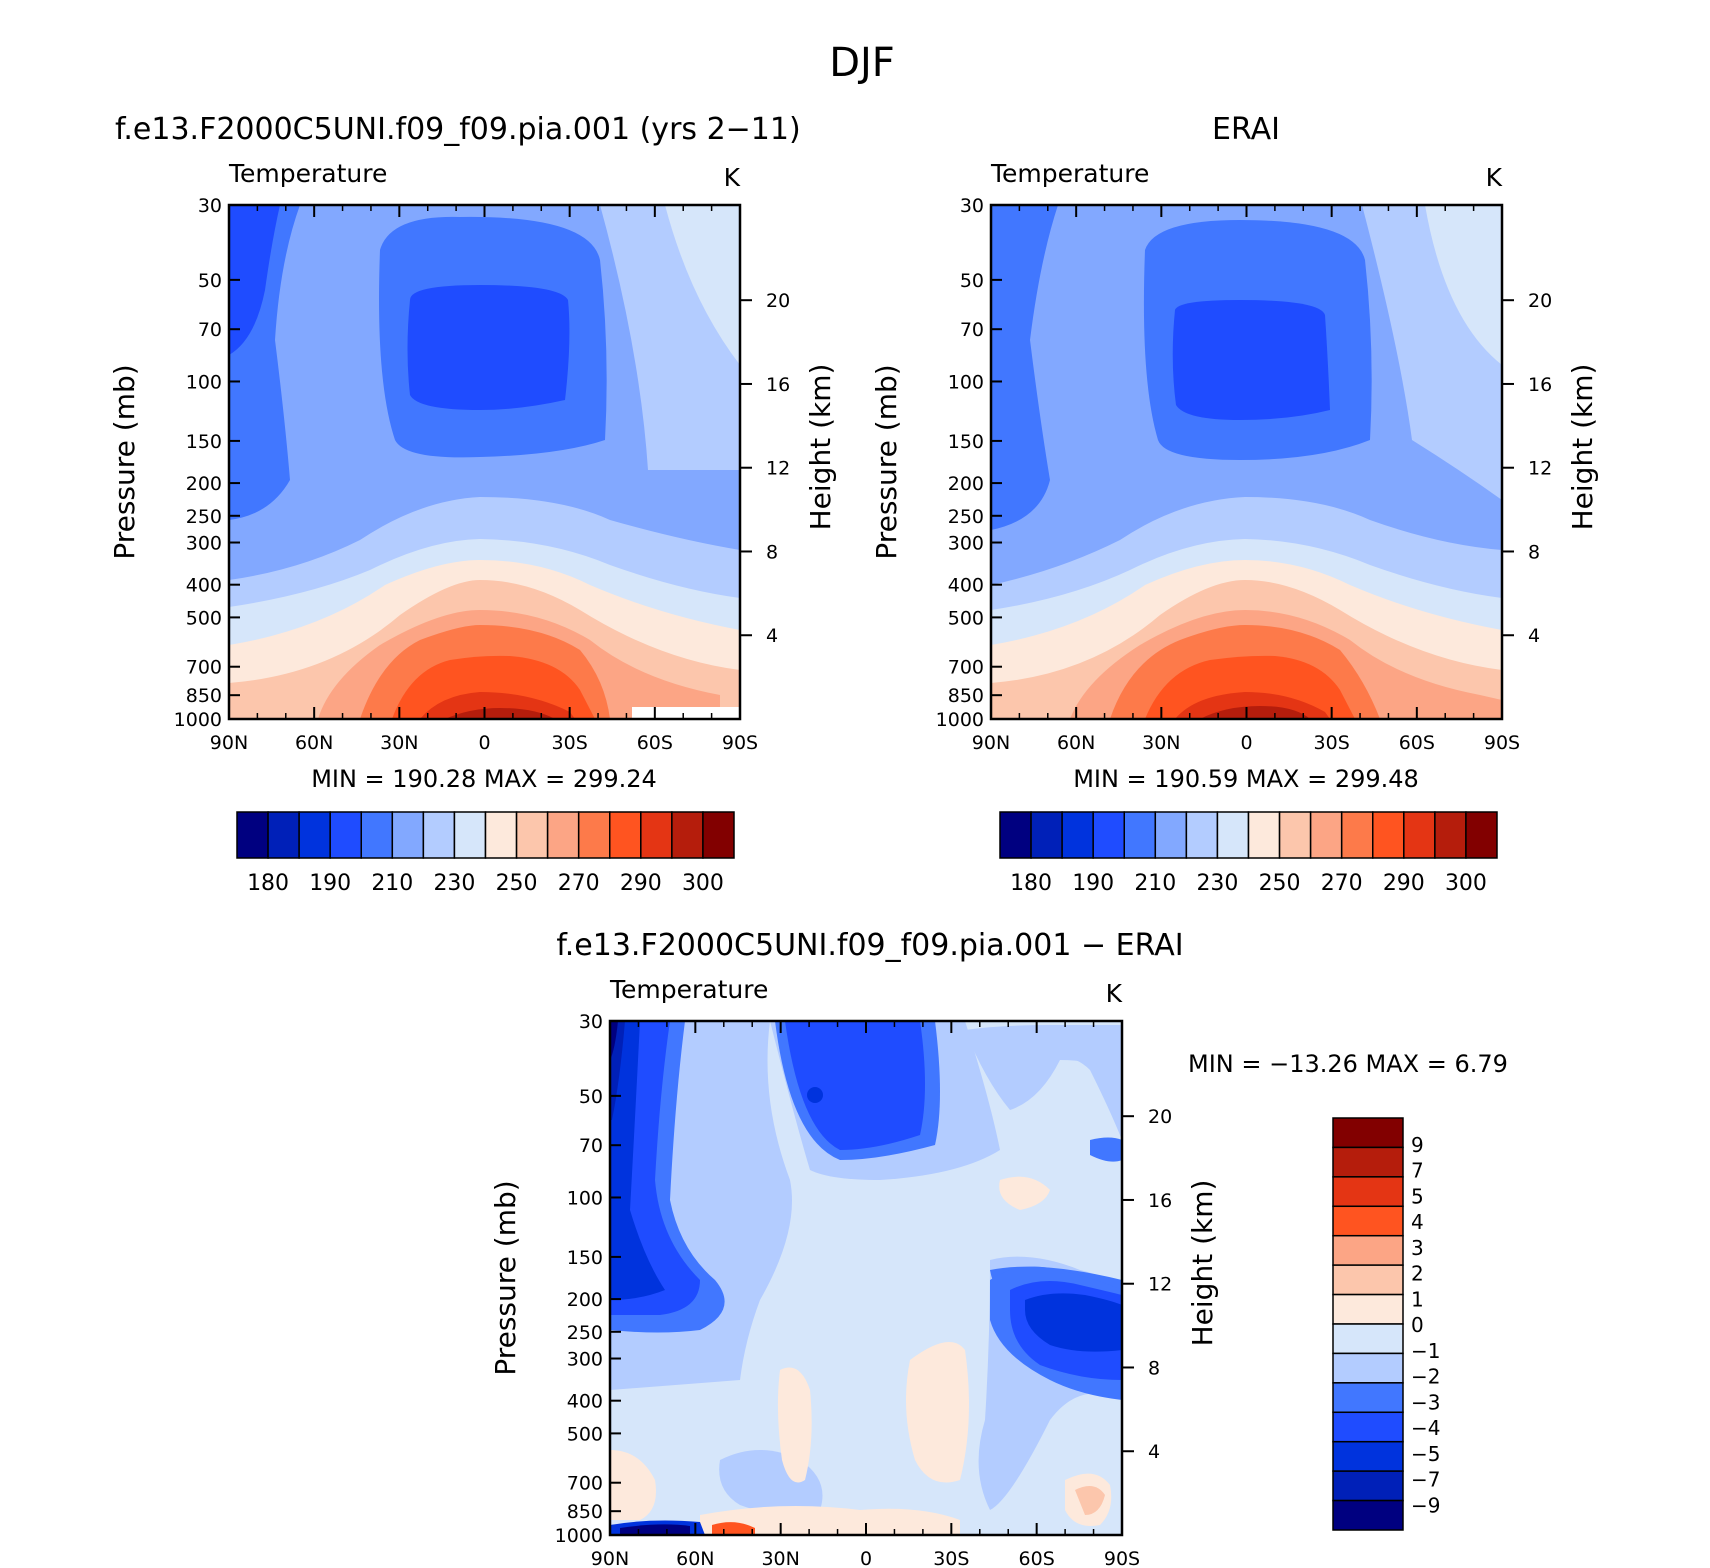  I want to click on figure-title: DJF, so click(862, 63).